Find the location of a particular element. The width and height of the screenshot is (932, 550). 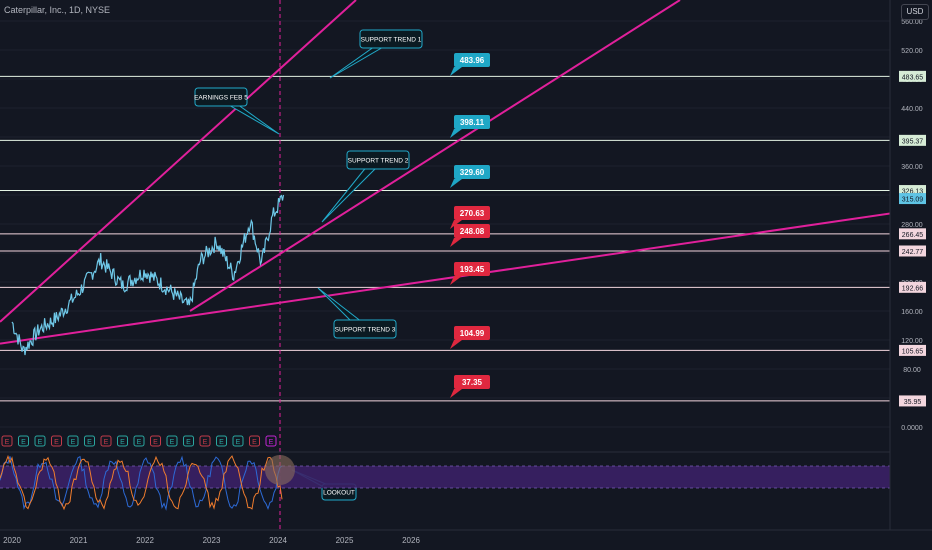

y-tick-label: 120.00 is located at coordinates (912, 341).